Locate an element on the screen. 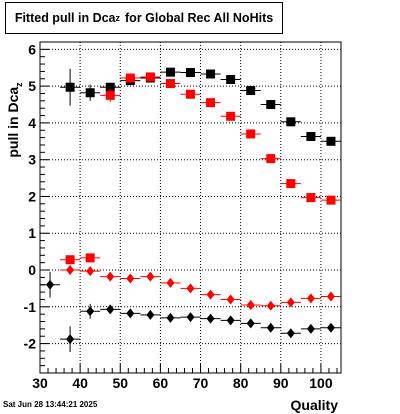  y-axis-title: pull in Dcaz is located at coordinates (14, 120).